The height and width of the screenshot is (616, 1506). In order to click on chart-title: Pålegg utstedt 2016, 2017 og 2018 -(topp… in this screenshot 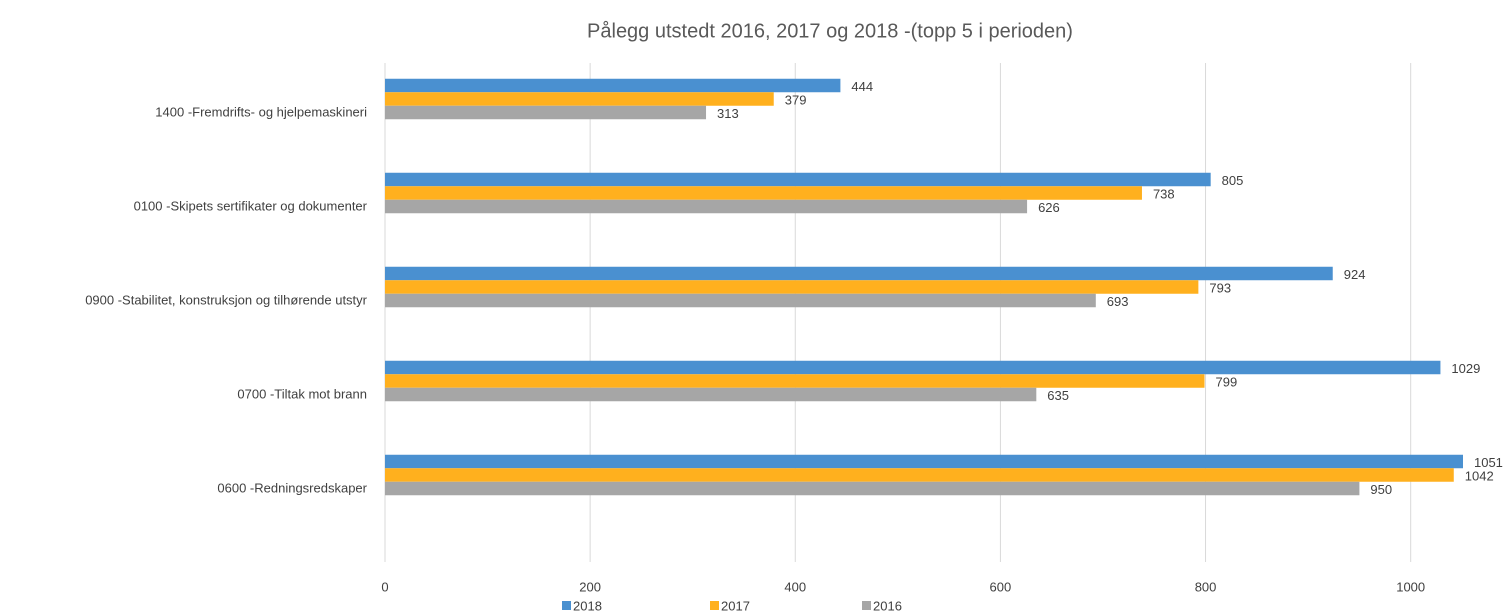, I will do `click(830, 31)`.